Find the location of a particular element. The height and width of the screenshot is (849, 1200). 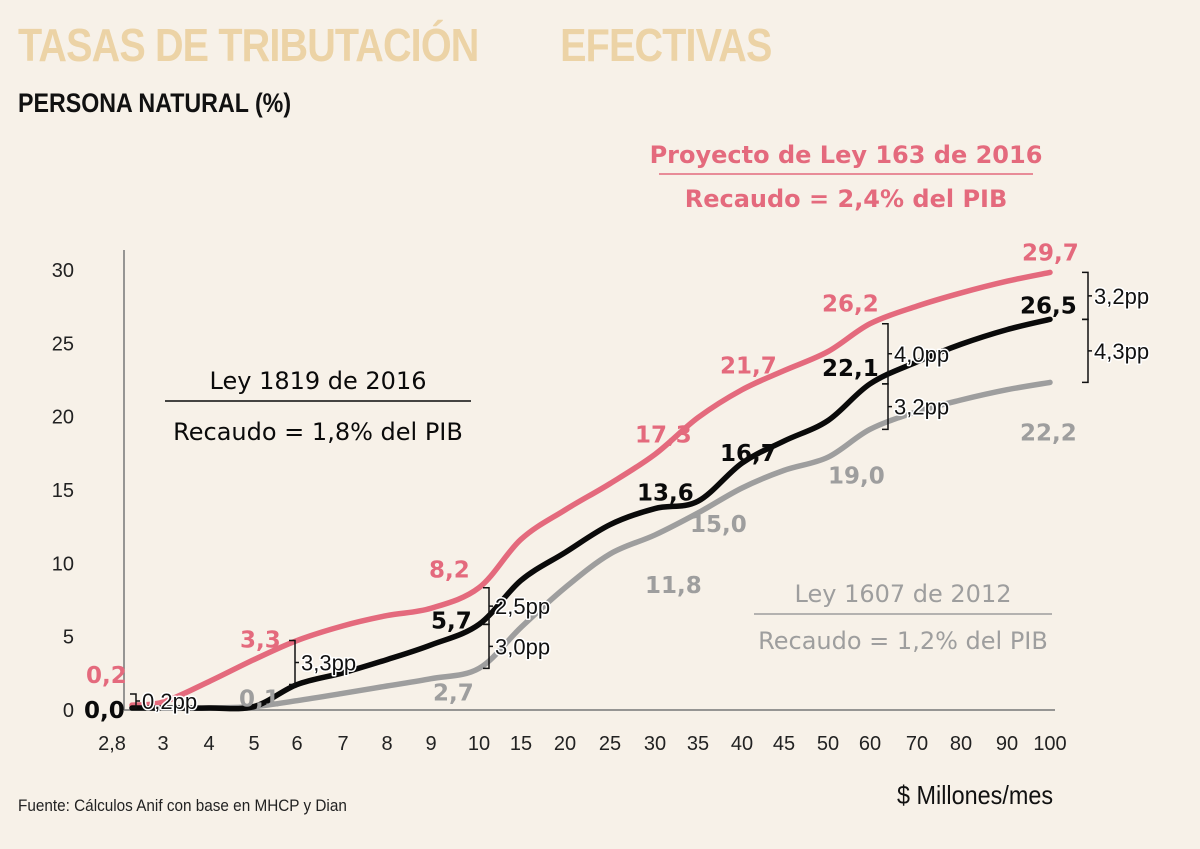

chart-title-part2: EFECTIVAS is located at coordinates (666, 45).